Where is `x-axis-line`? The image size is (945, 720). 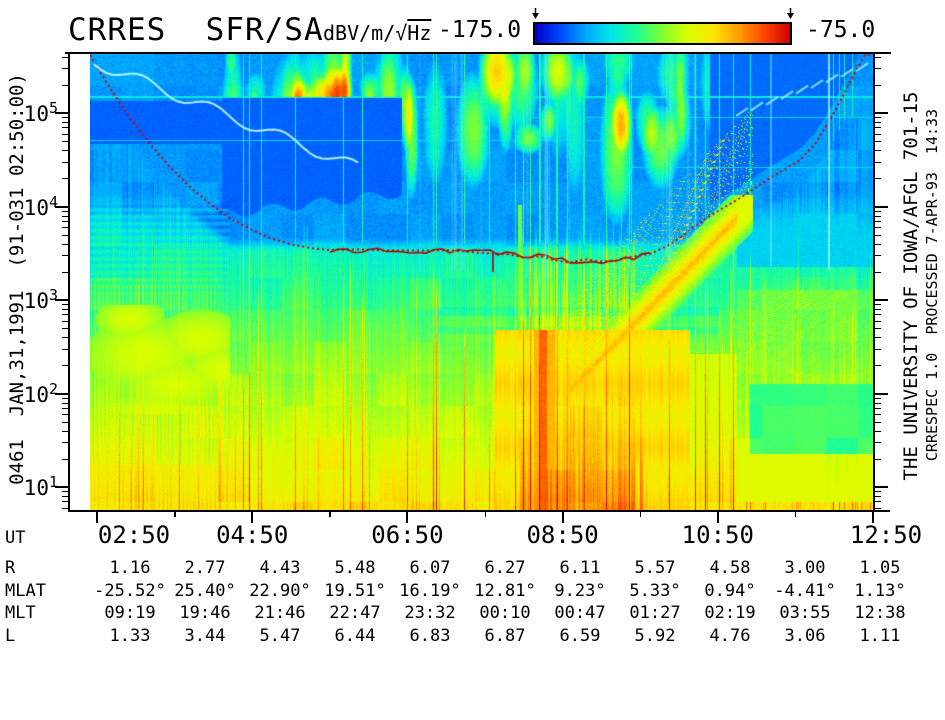
x-axis-line is located at coordinates (479, 511).